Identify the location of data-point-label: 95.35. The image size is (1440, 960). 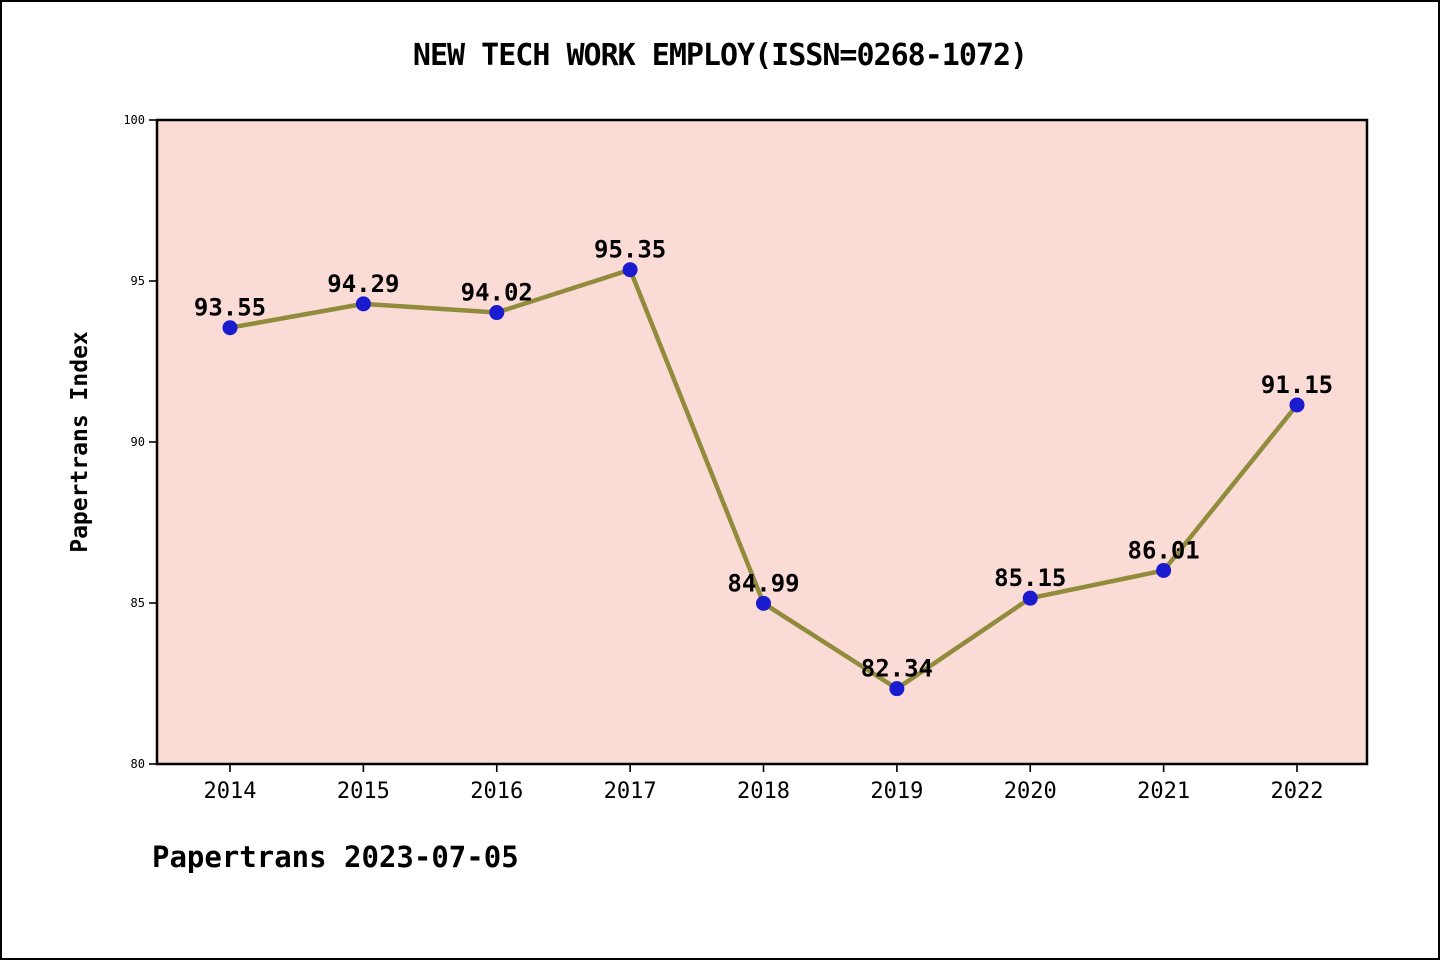
(630, 250).